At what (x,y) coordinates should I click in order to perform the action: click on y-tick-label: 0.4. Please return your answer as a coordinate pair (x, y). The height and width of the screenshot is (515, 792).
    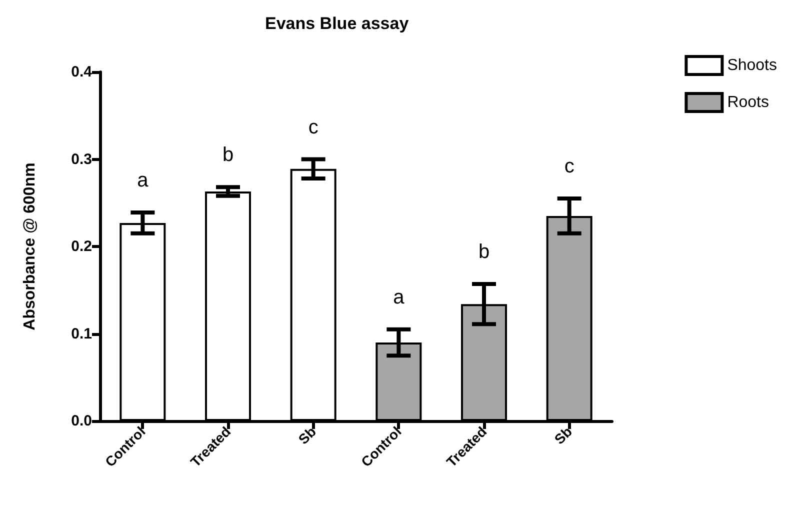
    Looking at the image, I should click on (82, 72).